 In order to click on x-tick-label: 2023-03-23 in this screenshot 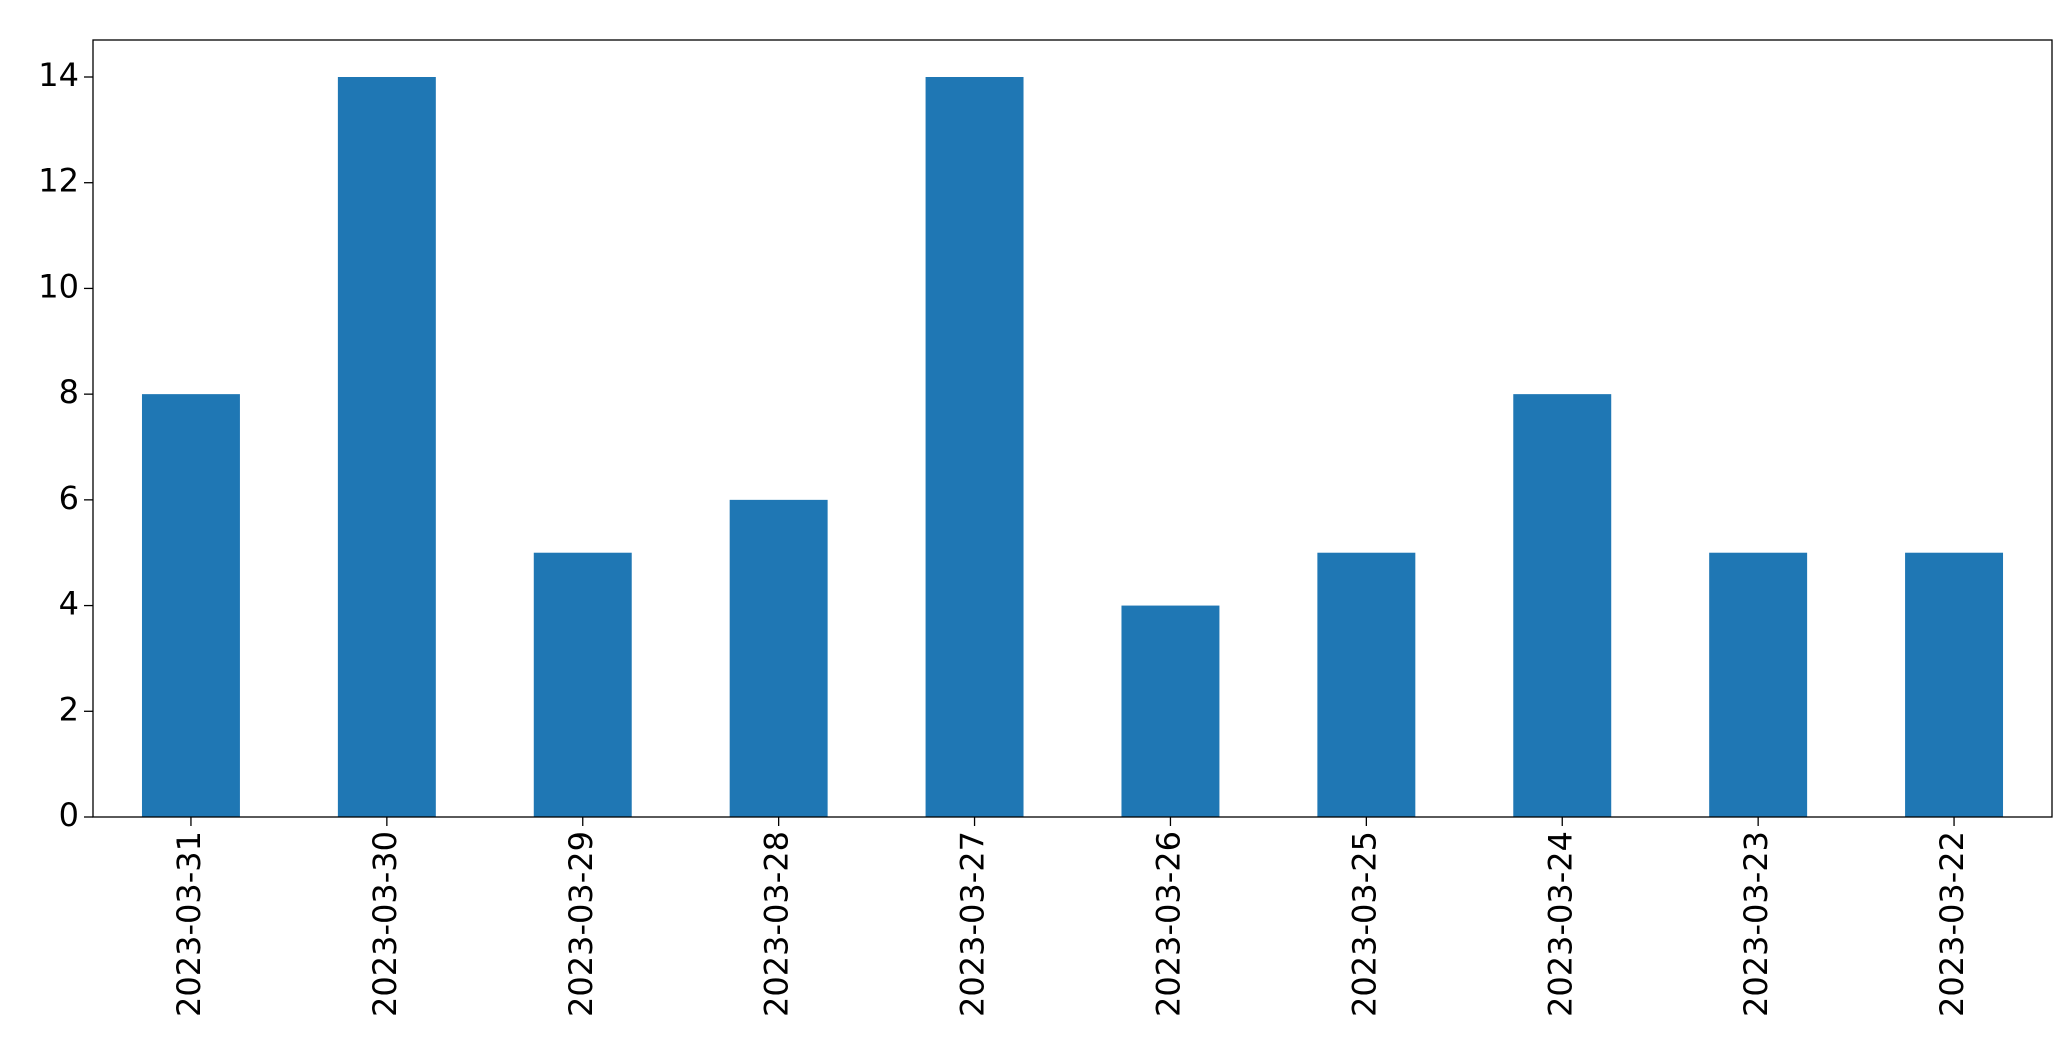, I will do `click(1756, 924)`.